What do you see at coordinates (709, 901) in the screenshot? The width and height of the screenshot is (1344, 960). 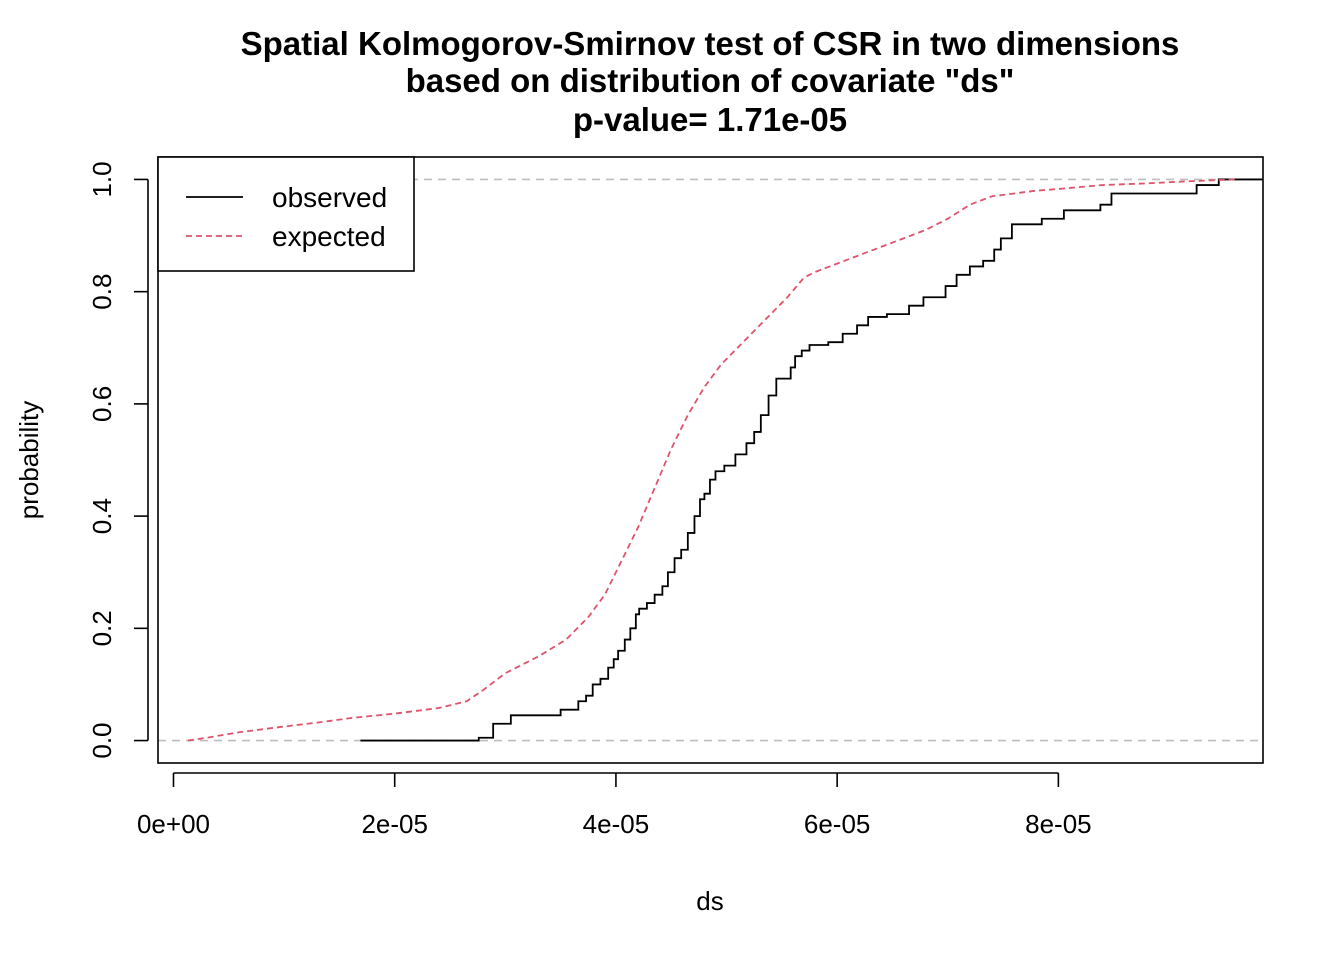 I see `x-axis-label: ds` at bounding box center [709, 901].